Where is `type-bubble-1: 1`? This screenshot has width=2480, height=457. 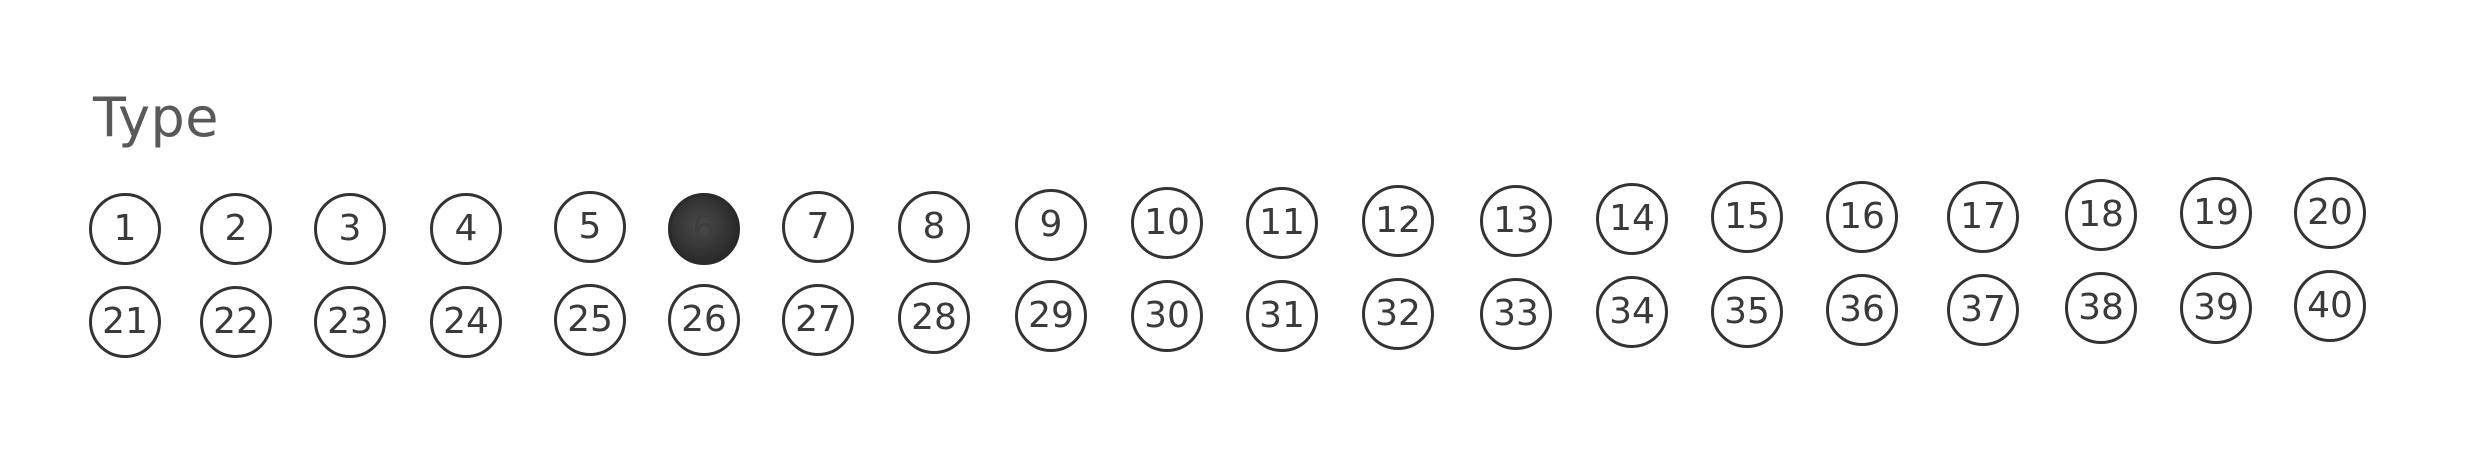
type-bubble-1: 1 is located at coordinates (125, 229).